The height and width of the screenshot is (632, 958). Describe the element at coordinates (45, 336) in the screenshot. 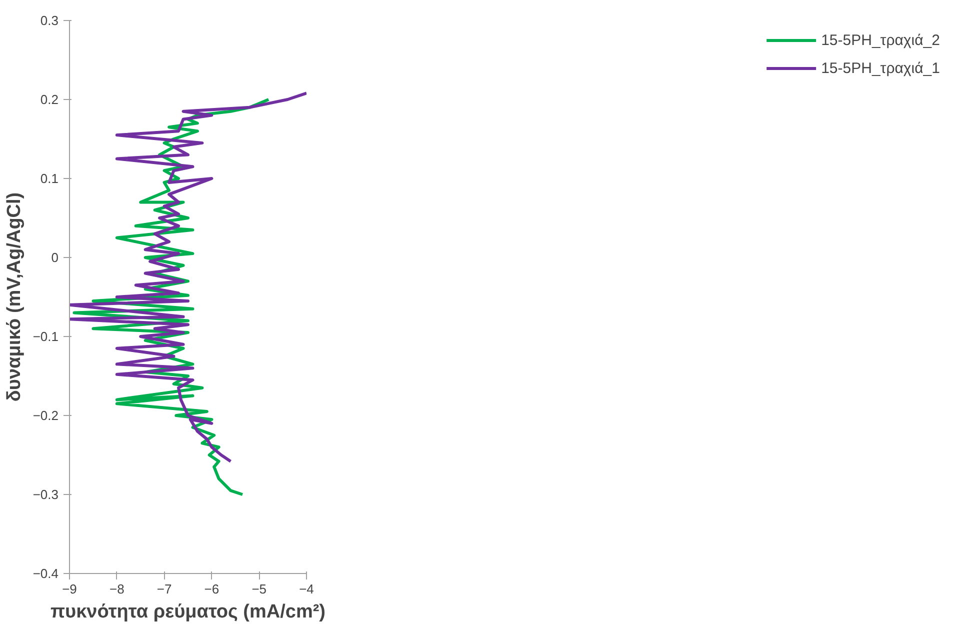

I see `y-tick-label: −0.1` at that location.